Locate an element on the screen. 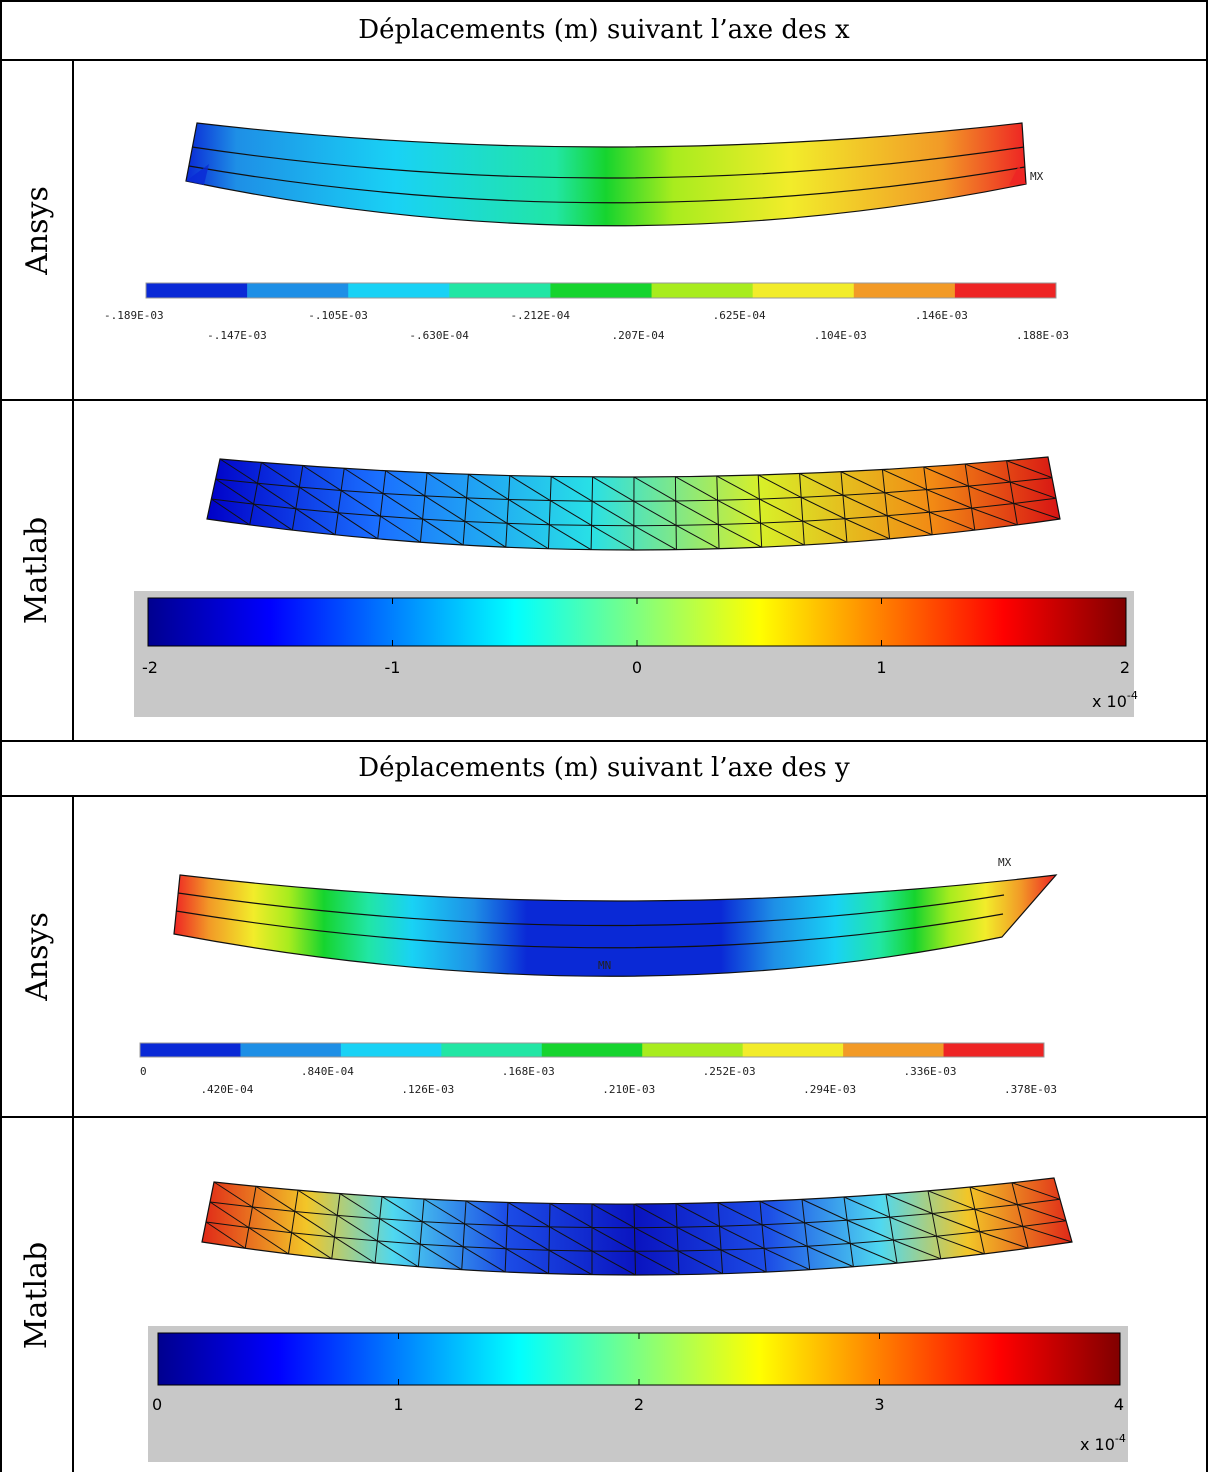  table-border-left is located at coordinates (1, 736).